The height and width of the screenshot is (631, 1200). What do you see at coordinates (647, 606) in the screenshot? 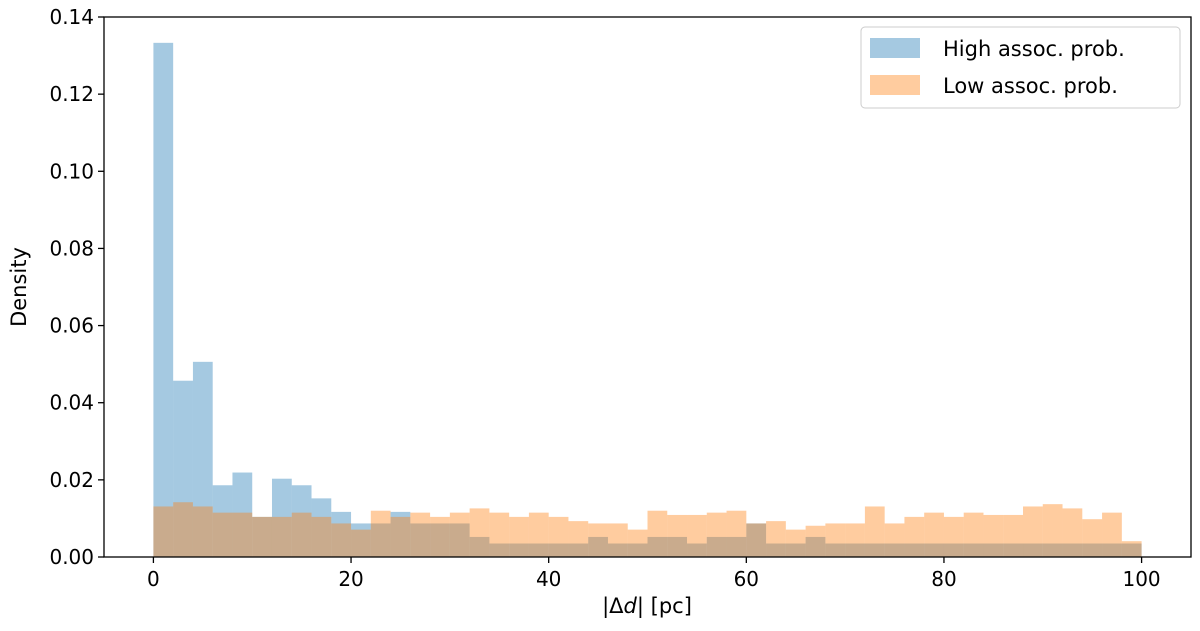
I see `x-axis-label: |Δd| [pc]` at bounding box center [647, 606].